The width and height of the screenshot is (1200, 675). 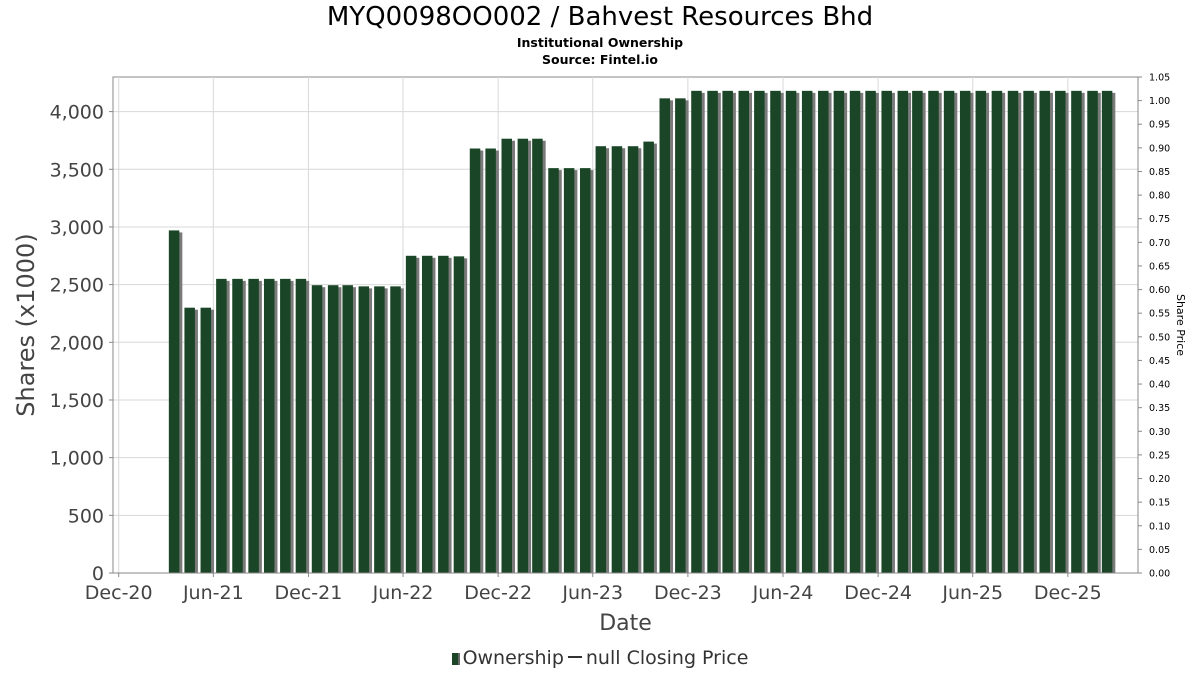 What do you see at coordinates (783, 593) in the screenshot?
I see `x-tick-label: Jun-24` at bounding box center [783, 593].